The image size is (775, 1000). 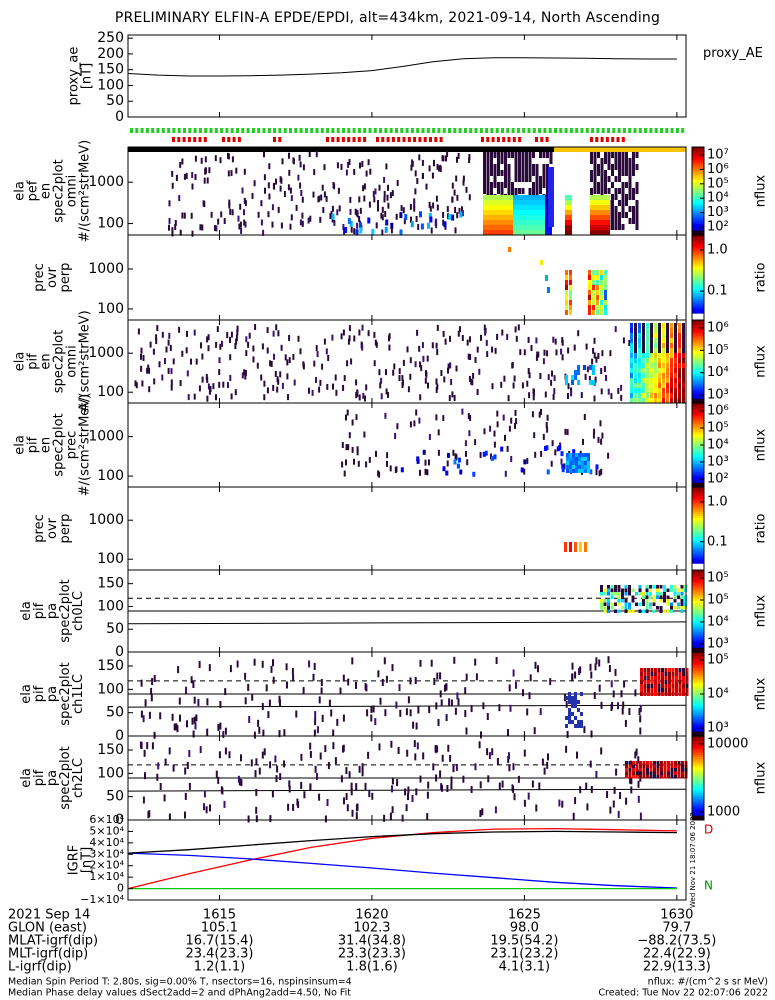 I want to click on colorbar-tick-label: 10⁵, so click(x=718, y=350).